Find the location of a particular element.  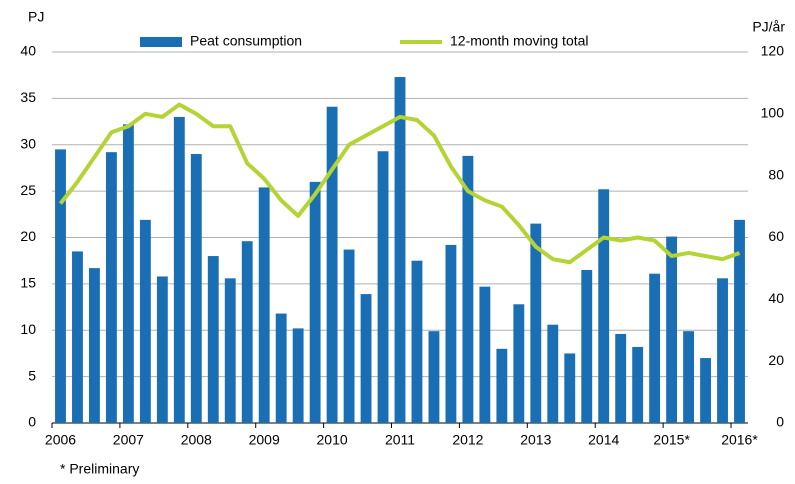

x-tick-label: 2009 is located at coordinates (264, 440).